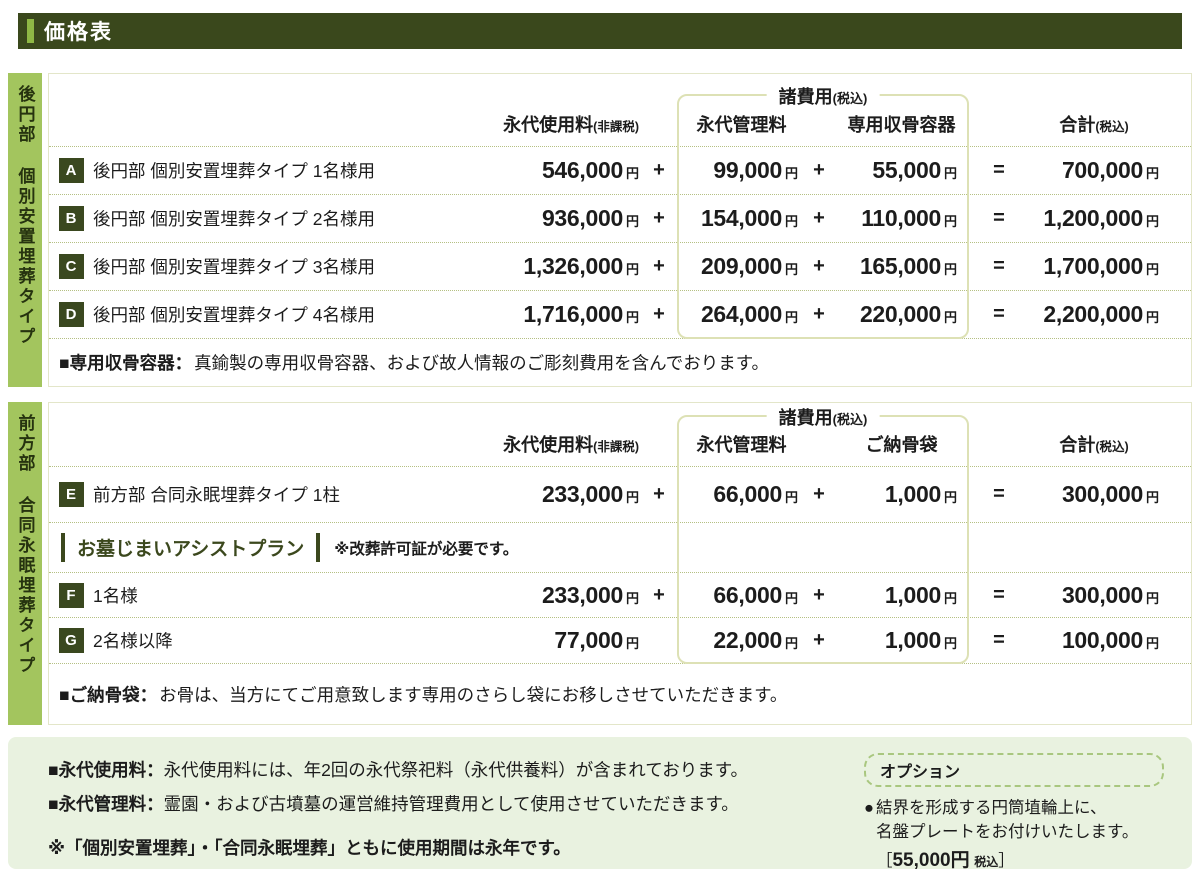  I want to click on col-header-bag: ご納骨袋, so click(901, 445).